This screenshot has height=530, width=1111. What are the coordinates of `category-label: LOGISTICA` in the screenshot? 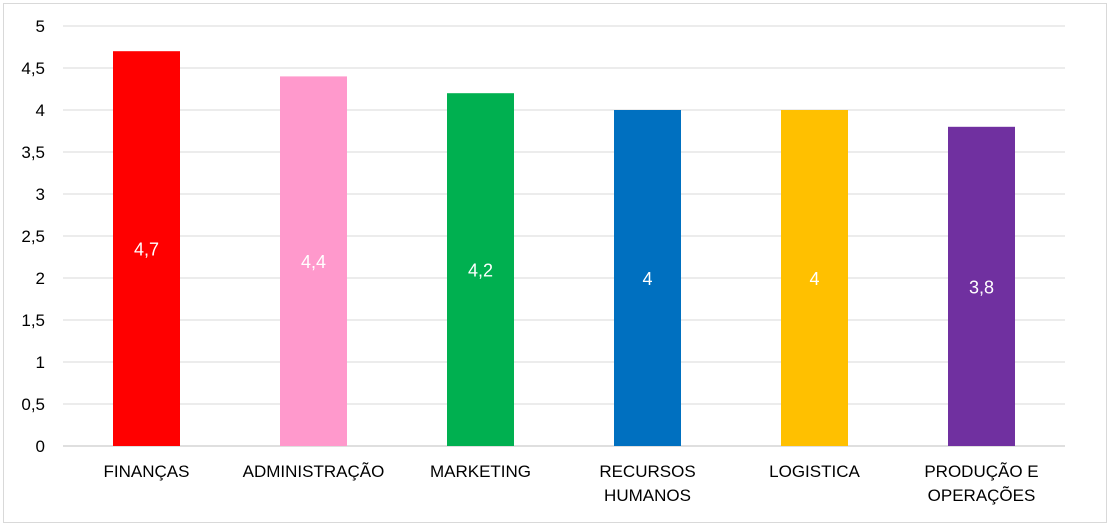 It's located at (814, 471).